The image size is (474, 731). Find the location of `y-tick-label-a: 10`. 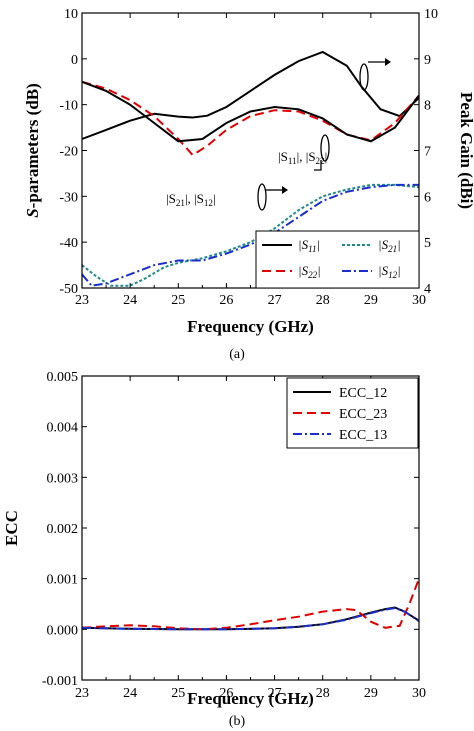

y-tick-label-a: 10 is located at coordinates (71, 14).